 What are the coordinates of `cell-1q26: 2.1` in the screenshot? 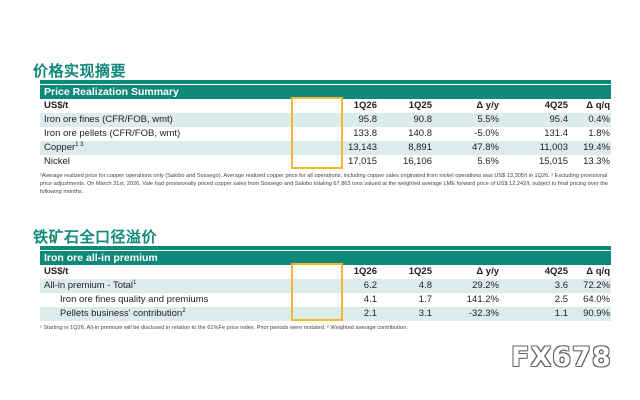 It's located at (370, 313).